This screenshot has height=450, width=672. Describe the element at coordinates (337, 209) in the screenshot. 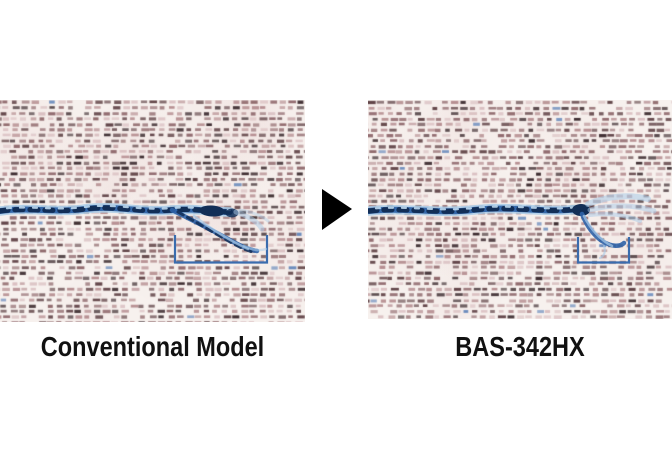

I see `right-arrow-icon` at that location.